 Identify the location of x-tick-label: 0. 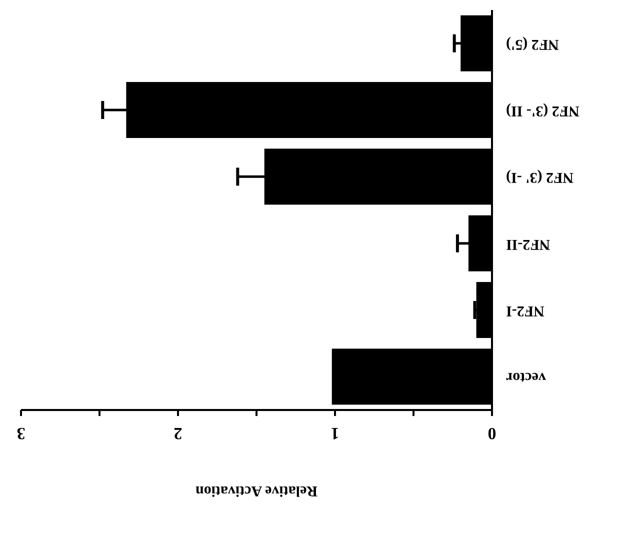
(492, 434).